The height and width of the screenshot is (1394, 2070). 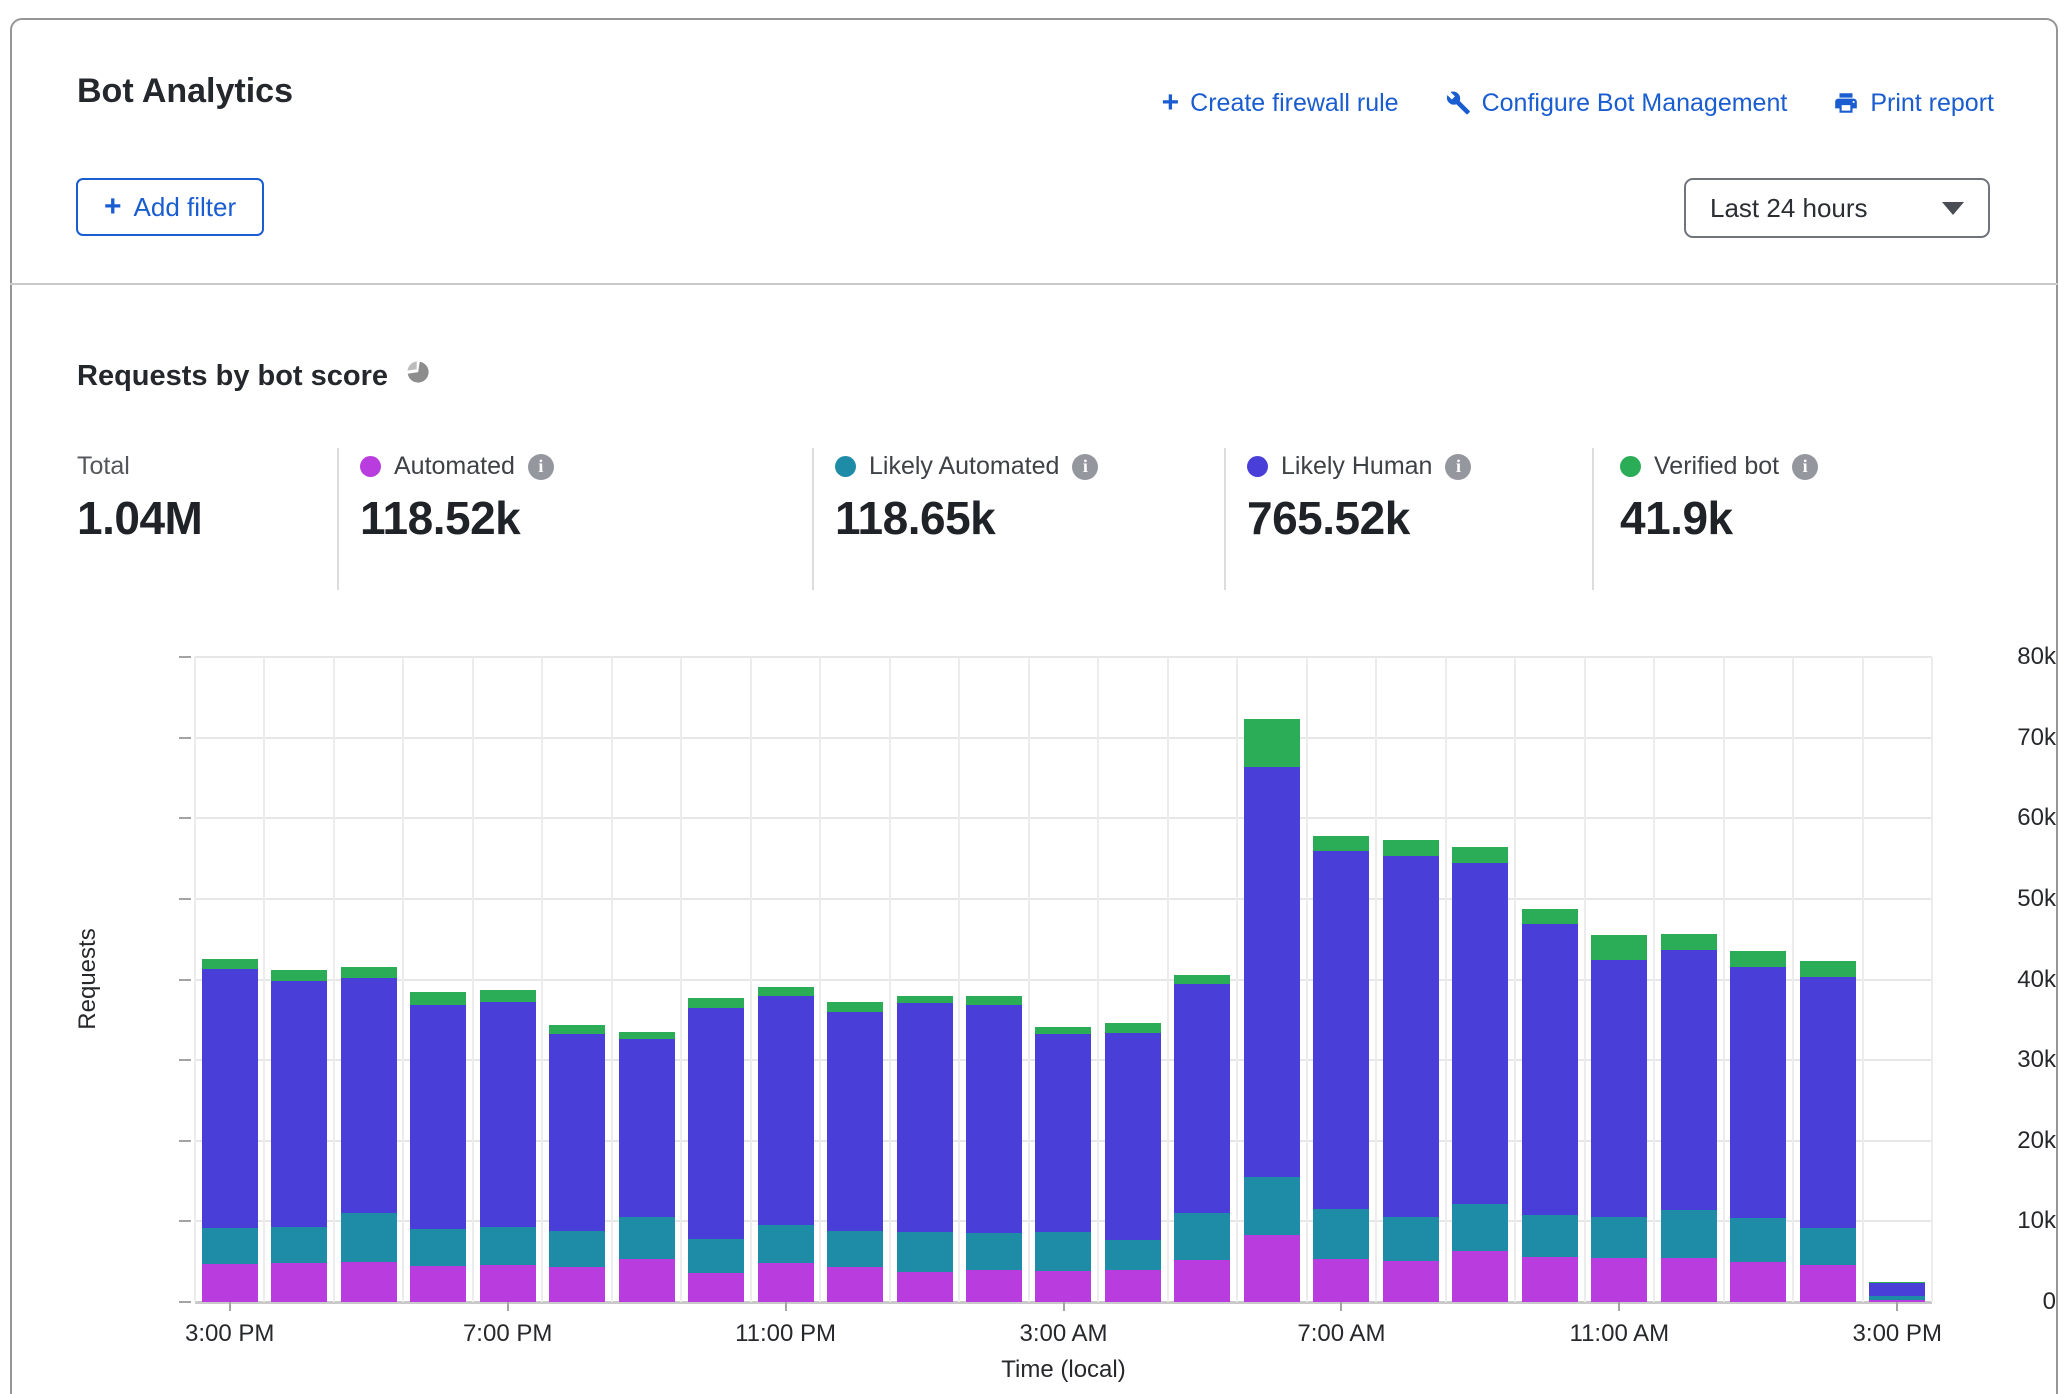 What do you see at coordinates (507, 1146) in the screenshot?
I see `stacked-bar-700pm` at bounding box center [507, 1146].